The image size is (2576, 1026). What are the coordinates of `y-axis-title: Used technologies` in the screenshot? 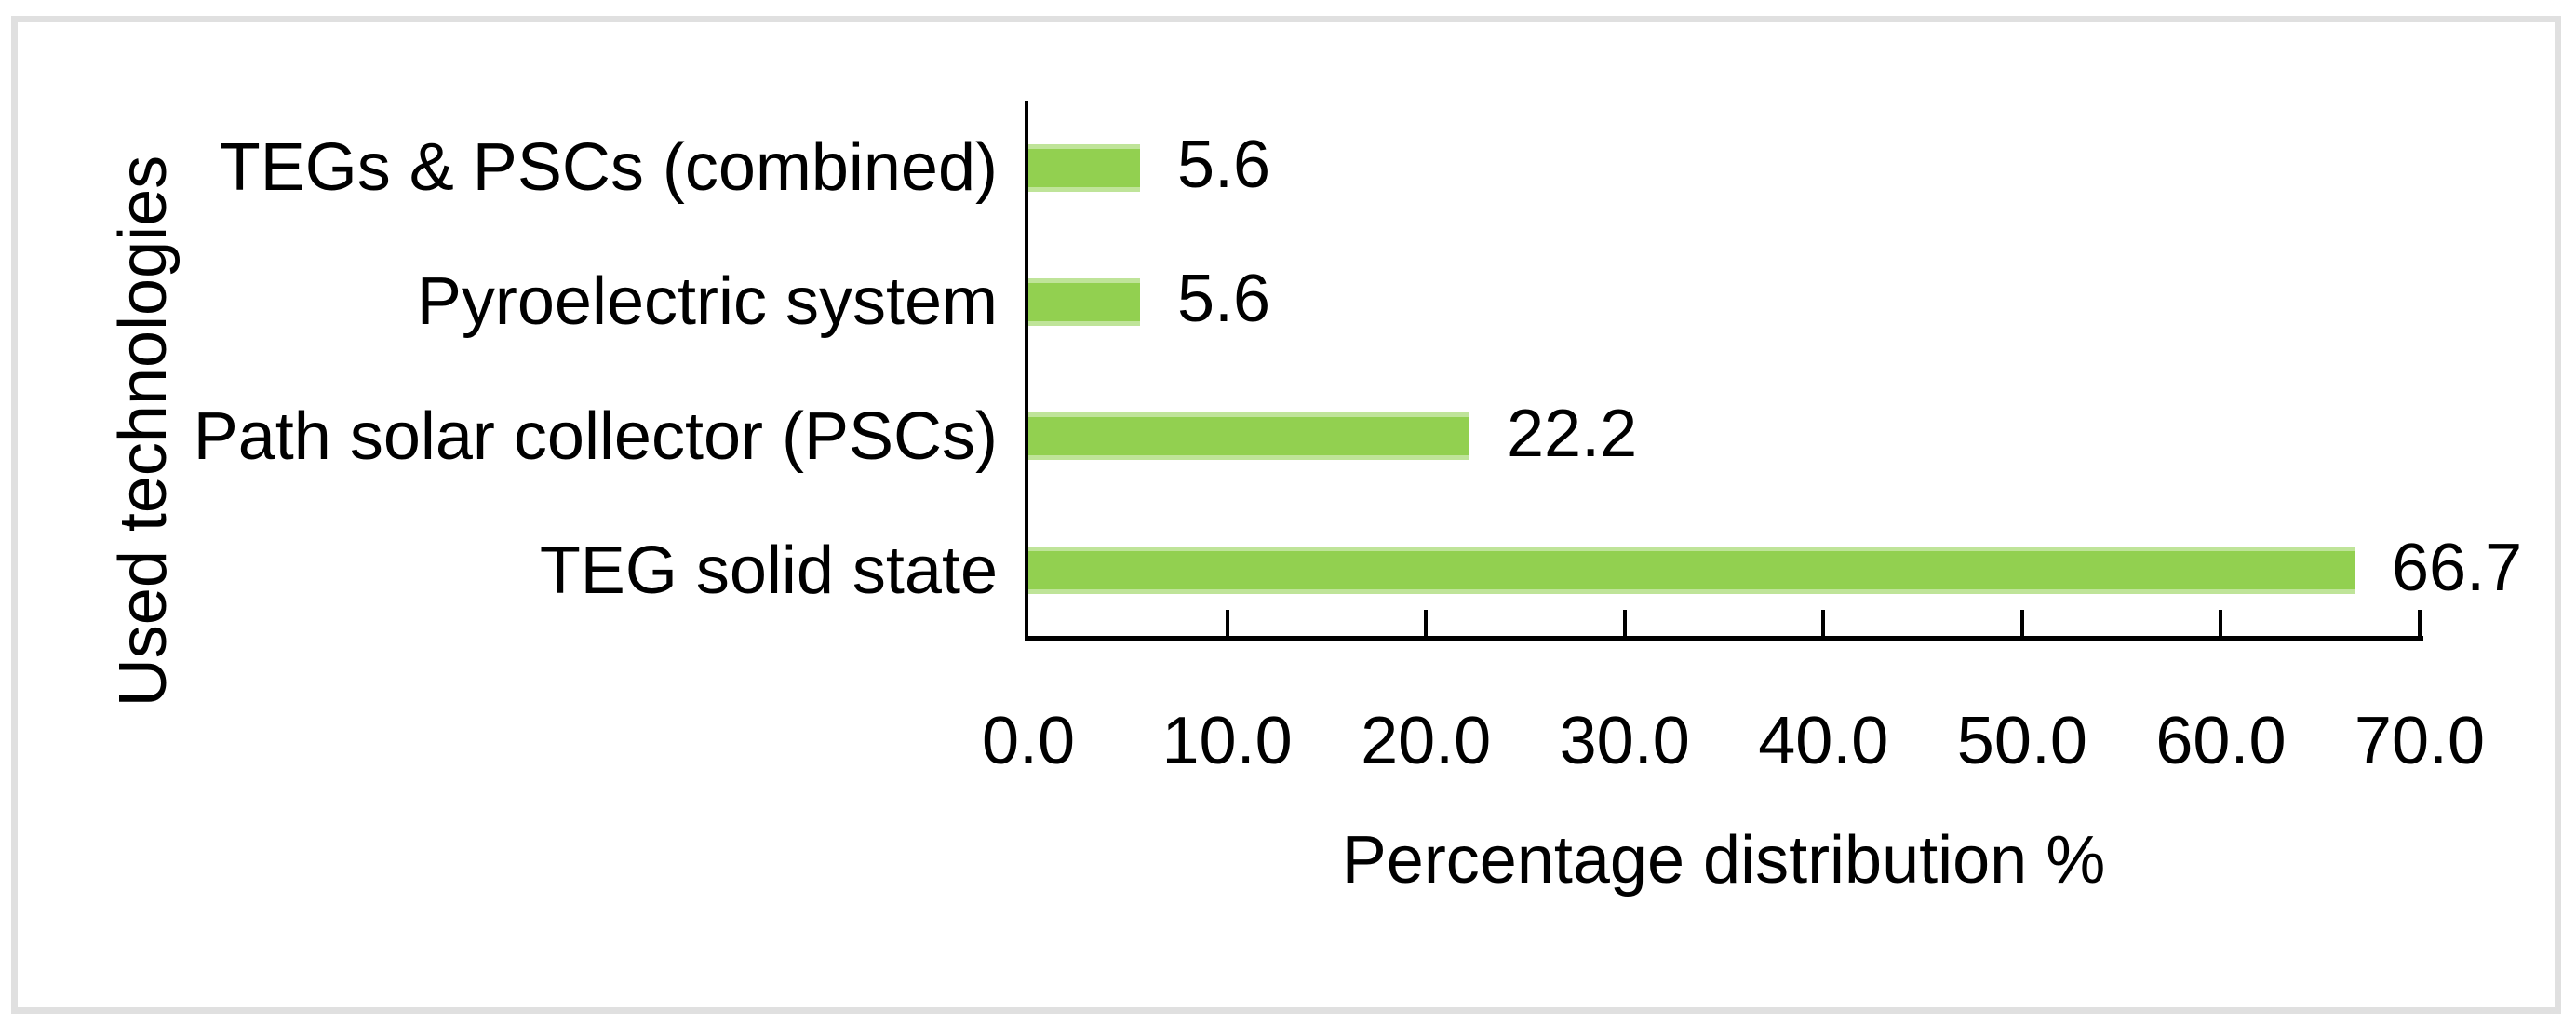 It's located at (143, 431).